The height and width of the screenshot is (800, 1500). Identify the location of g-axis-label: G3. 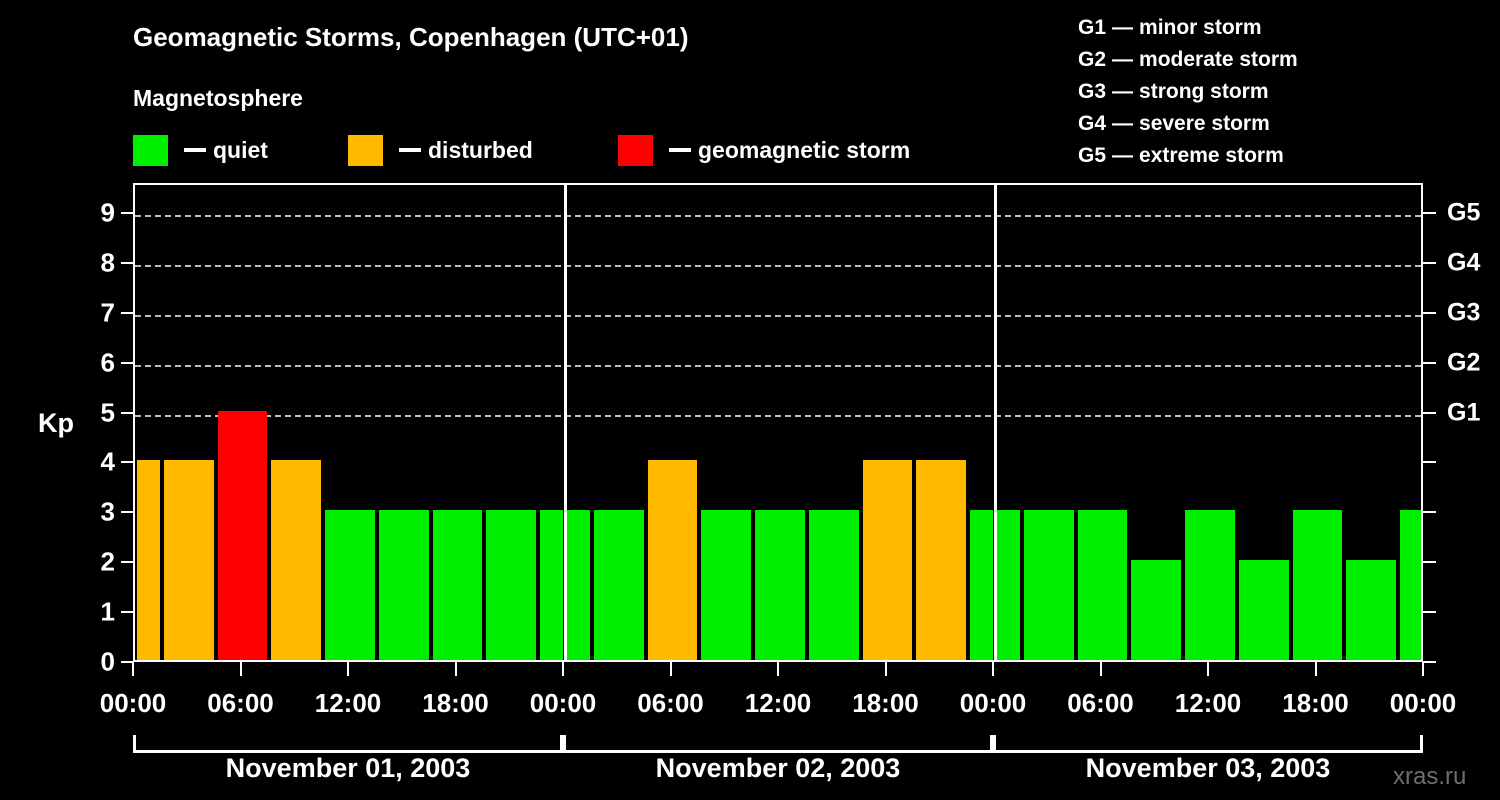
(1464, 312).